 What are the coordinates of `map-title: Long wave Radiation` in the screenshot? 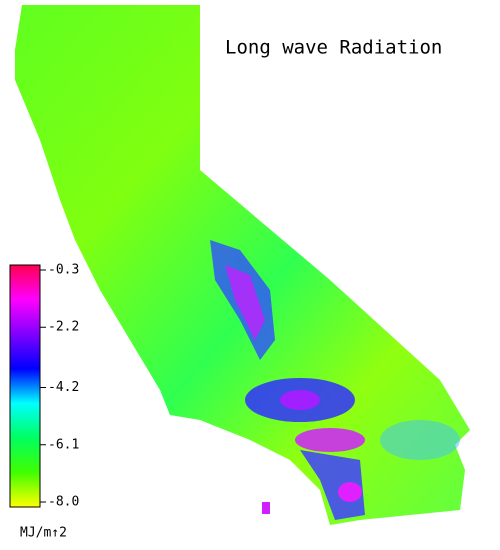 It's located at (333, 48).